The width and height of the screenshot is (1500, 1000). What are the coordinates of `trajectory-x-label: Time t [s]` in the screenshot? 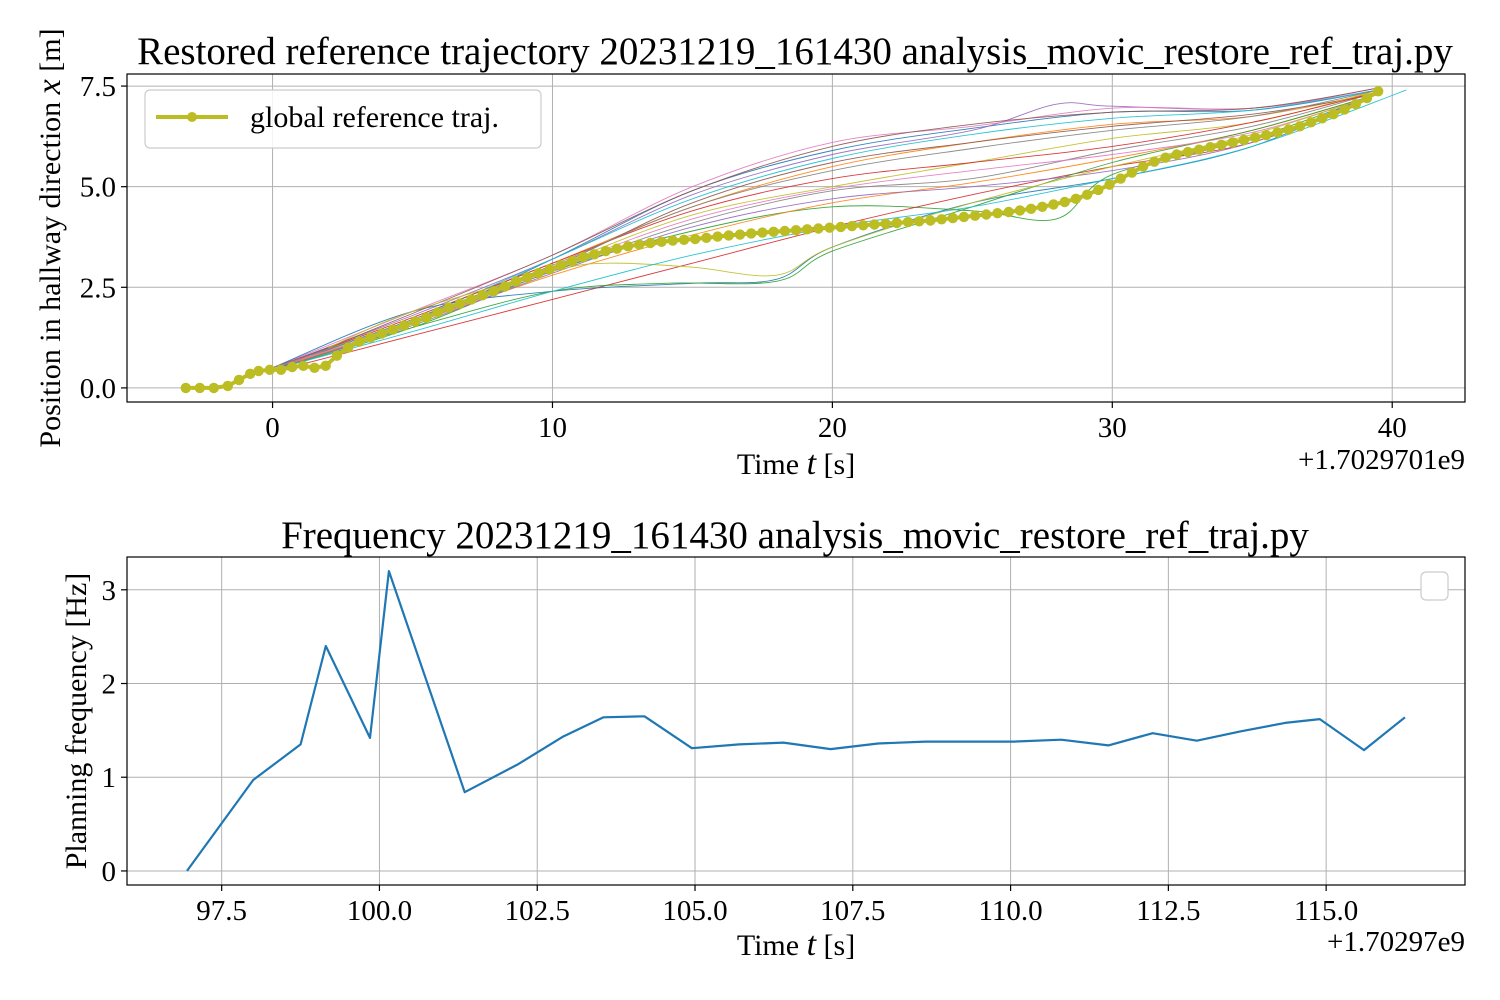 It's located at (796, 463).